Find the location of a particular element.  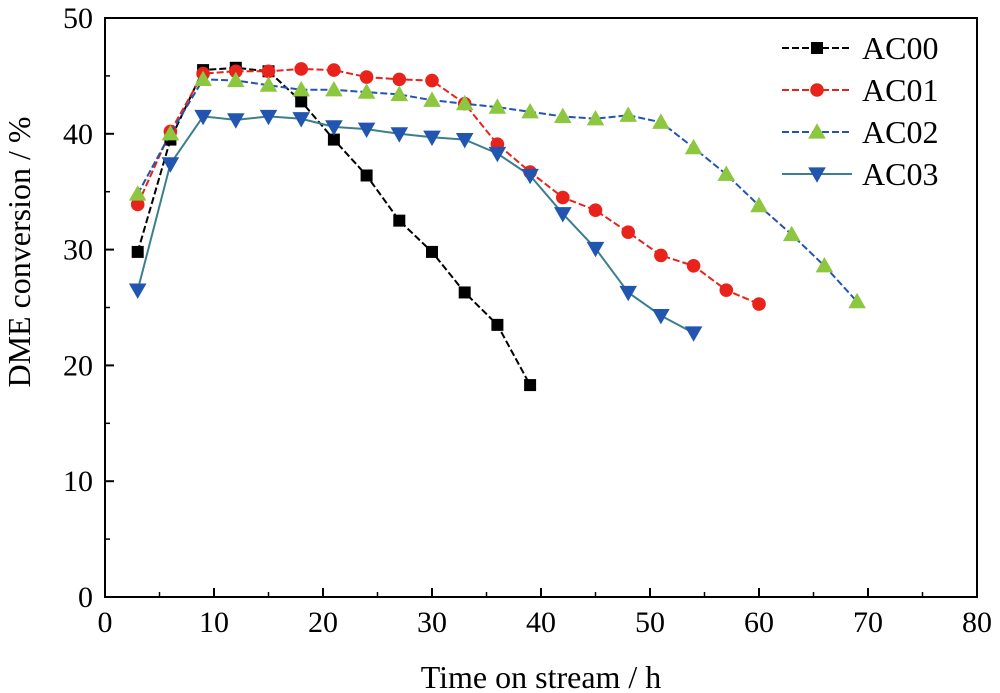

legend-label: AC03 is located at coordinates (900, 174).